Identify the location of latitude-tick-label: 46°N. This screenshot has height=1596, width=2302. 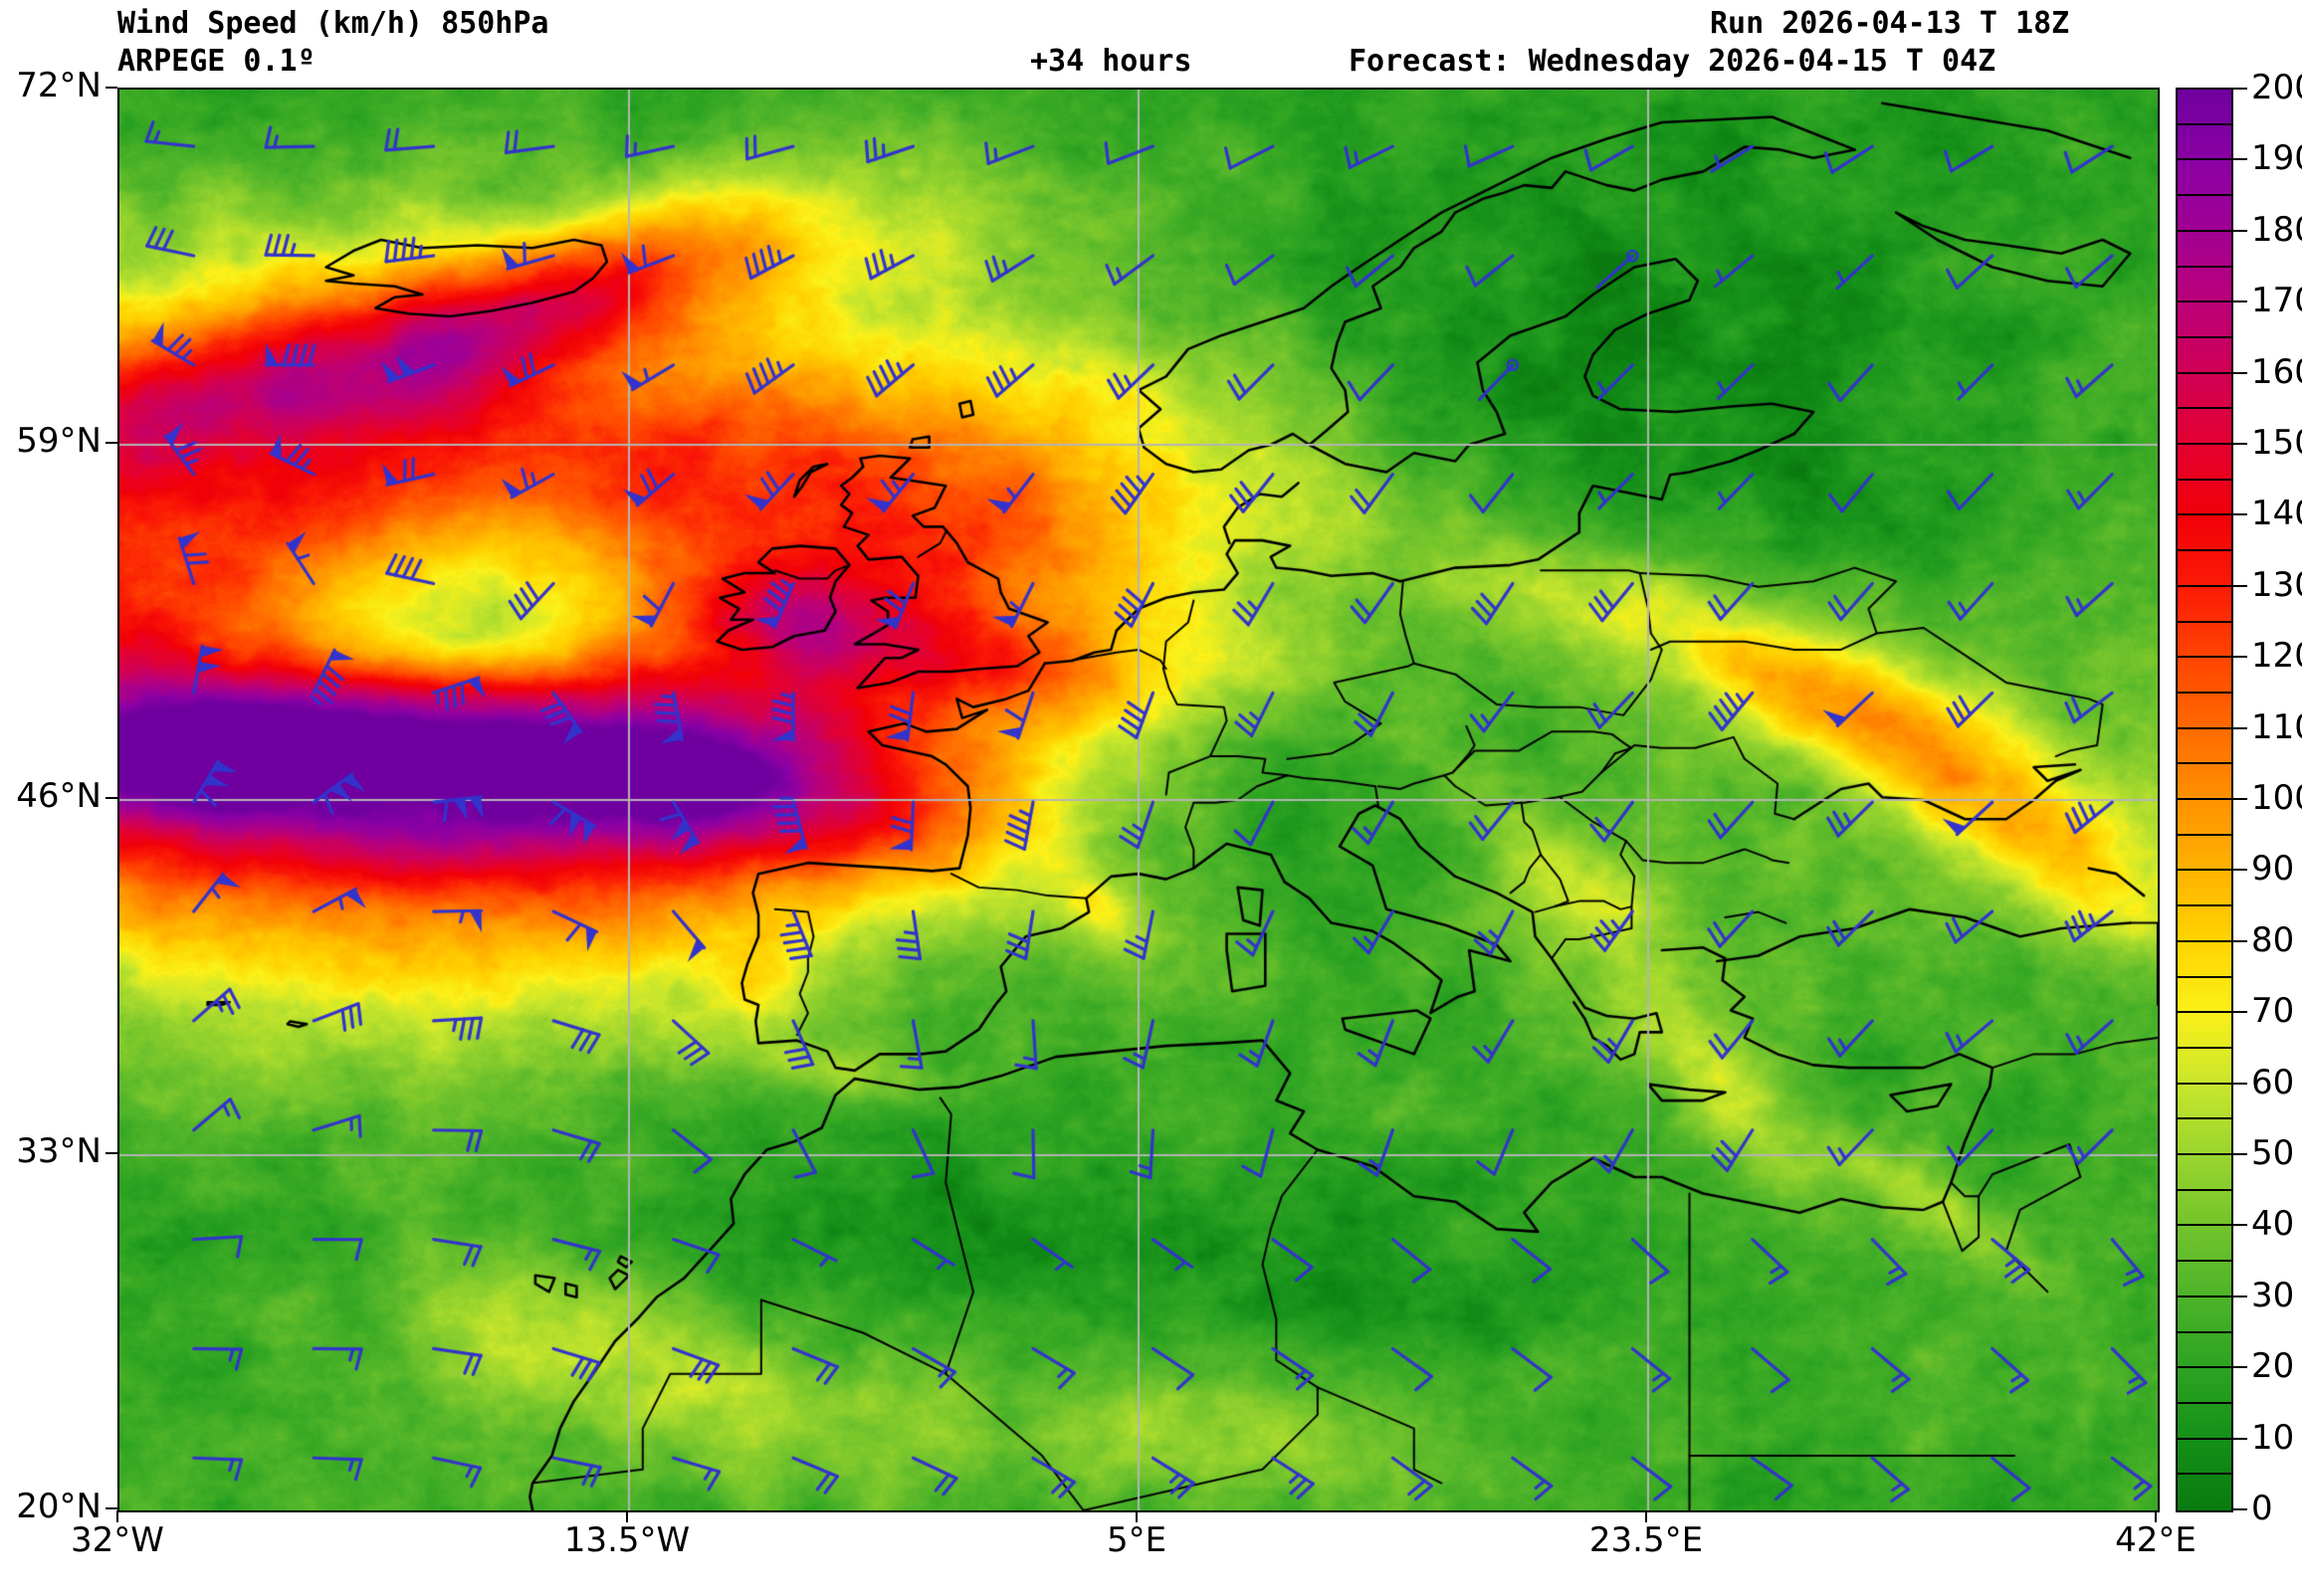
(59, 796).